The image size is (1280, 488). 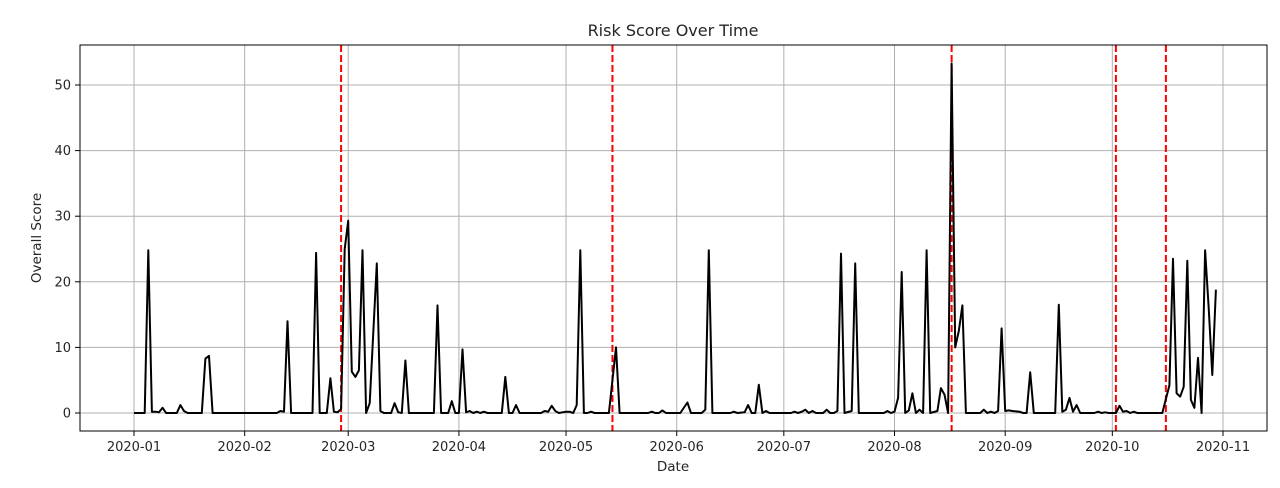 I want to click on x-tick-label: 2020-02, so click(x=245, y=447).